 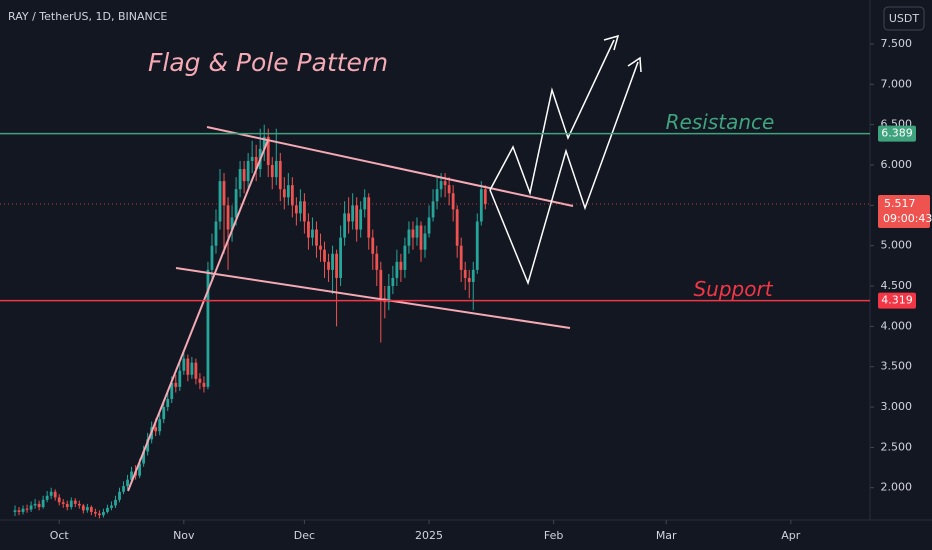 What do you see at coordinates (904, 211) in the screenshot?
I see `last-price-tag` at bounding box center [904, 211].